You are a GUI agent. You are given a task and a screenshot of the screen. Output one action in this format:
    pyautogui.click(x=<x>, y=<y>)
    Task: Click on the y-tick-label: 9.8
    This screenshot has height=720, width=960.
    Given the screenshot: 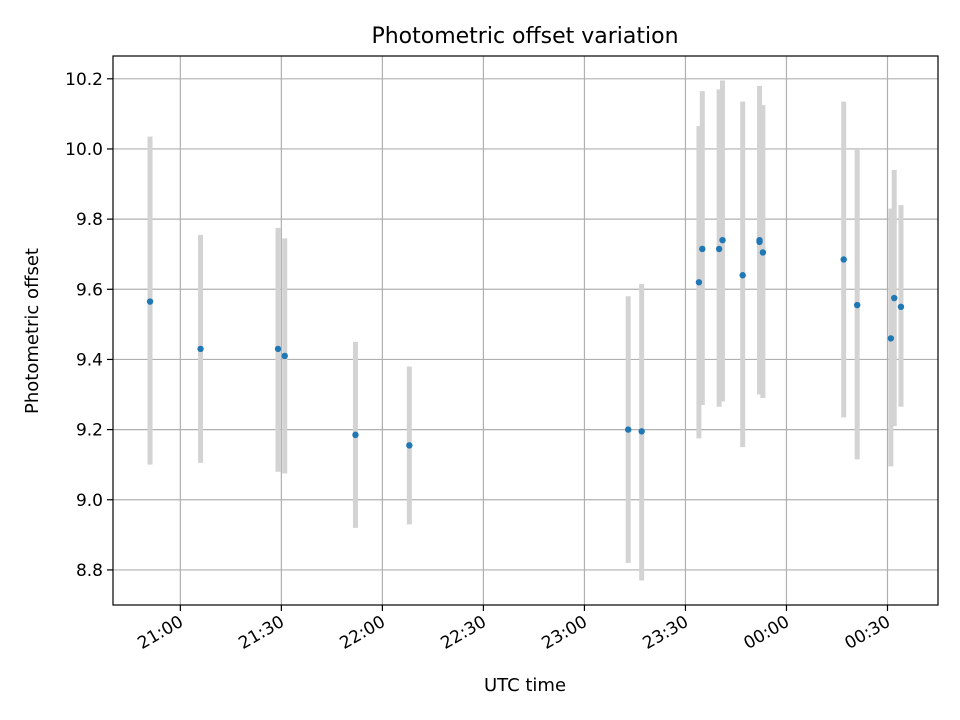 What is the action you would take?
    pyautogui.click(x=89, y=220)
    